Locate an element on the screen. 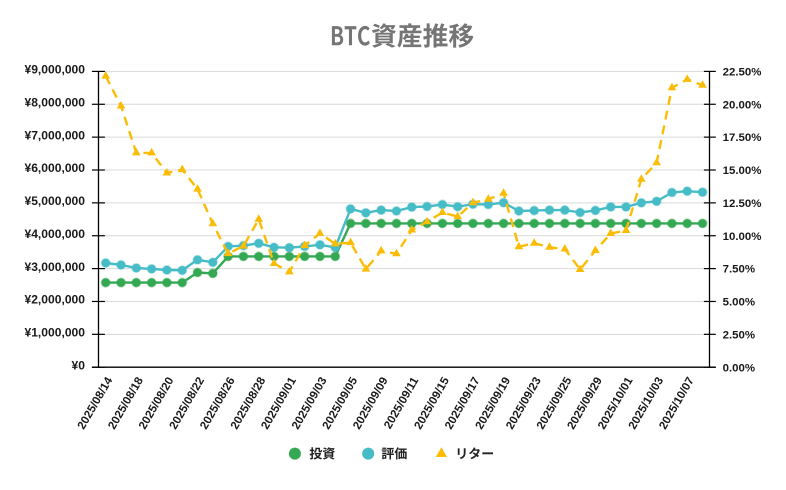  svg-text: 12.50% is located at coordinates (742, 204).